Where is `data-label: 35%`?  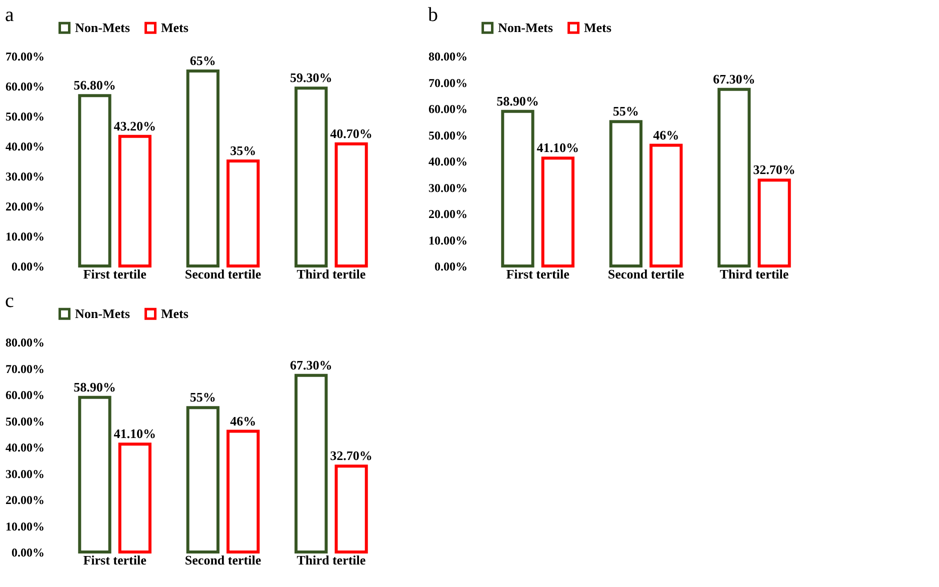 data-label: 35% is located at coordinates (243, 150).